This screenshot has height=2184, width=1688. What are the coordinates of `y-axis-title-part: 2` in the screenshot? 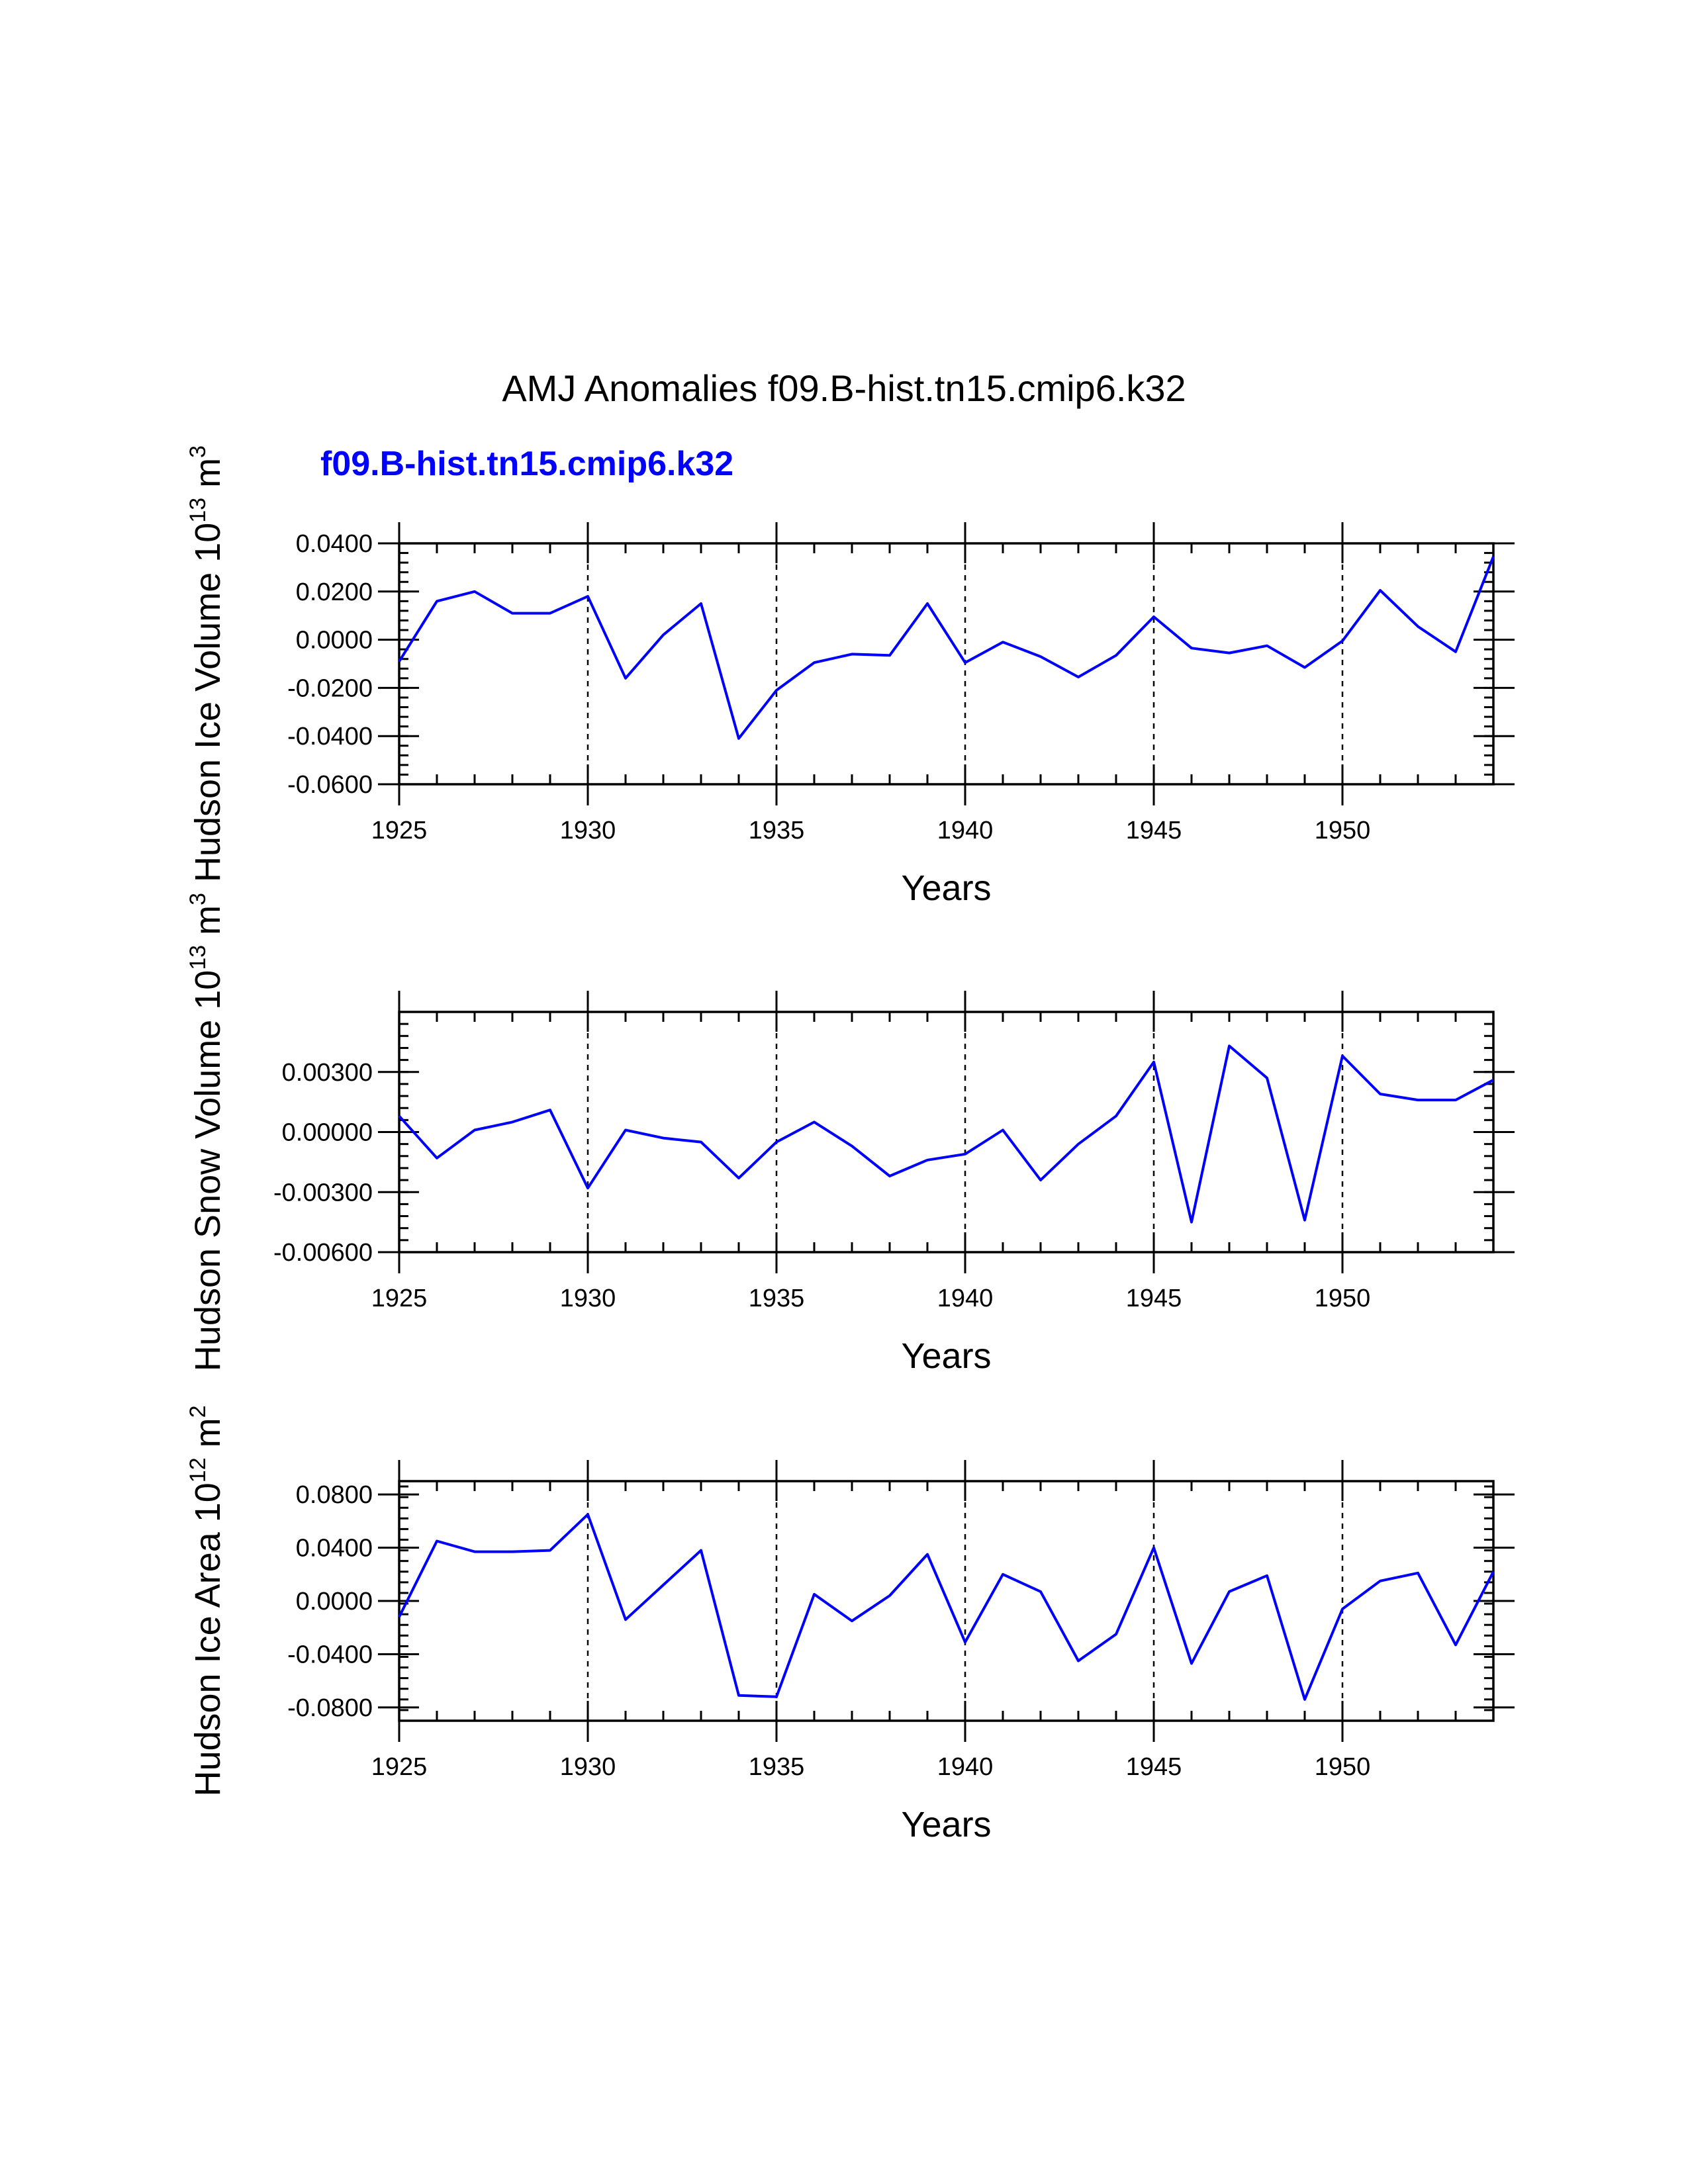 It's located at (198, 1411).